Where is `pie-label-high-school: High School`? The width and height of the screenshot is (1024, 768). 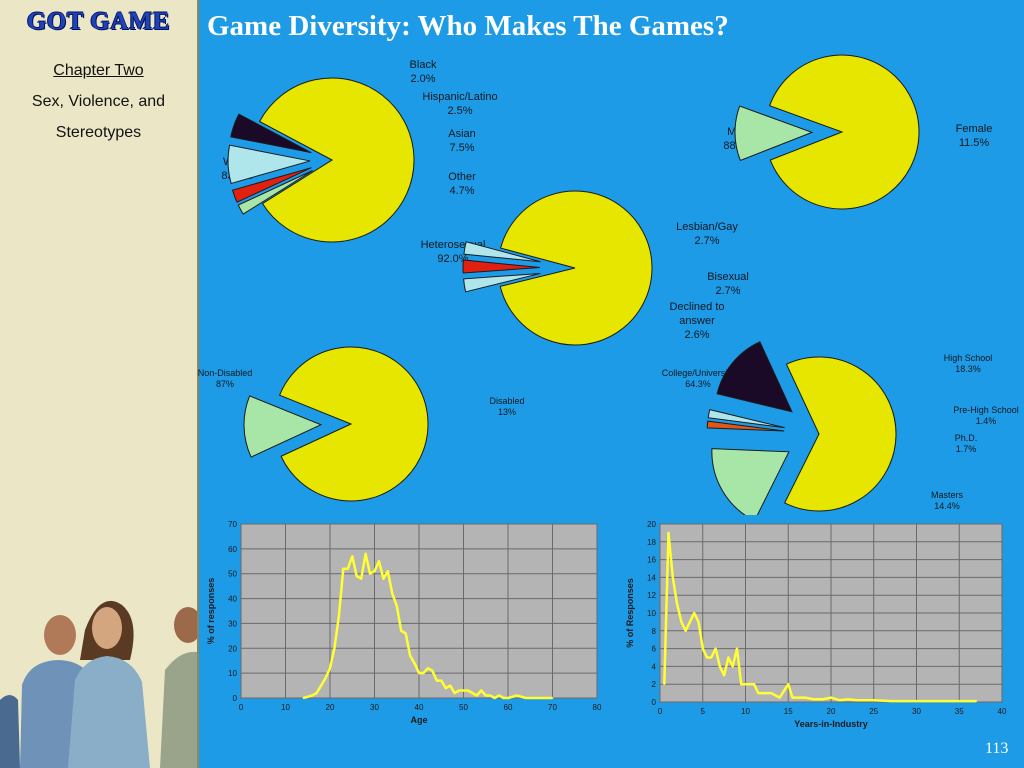 pie-label-high-school: High School is located at coordinates (968, 358).